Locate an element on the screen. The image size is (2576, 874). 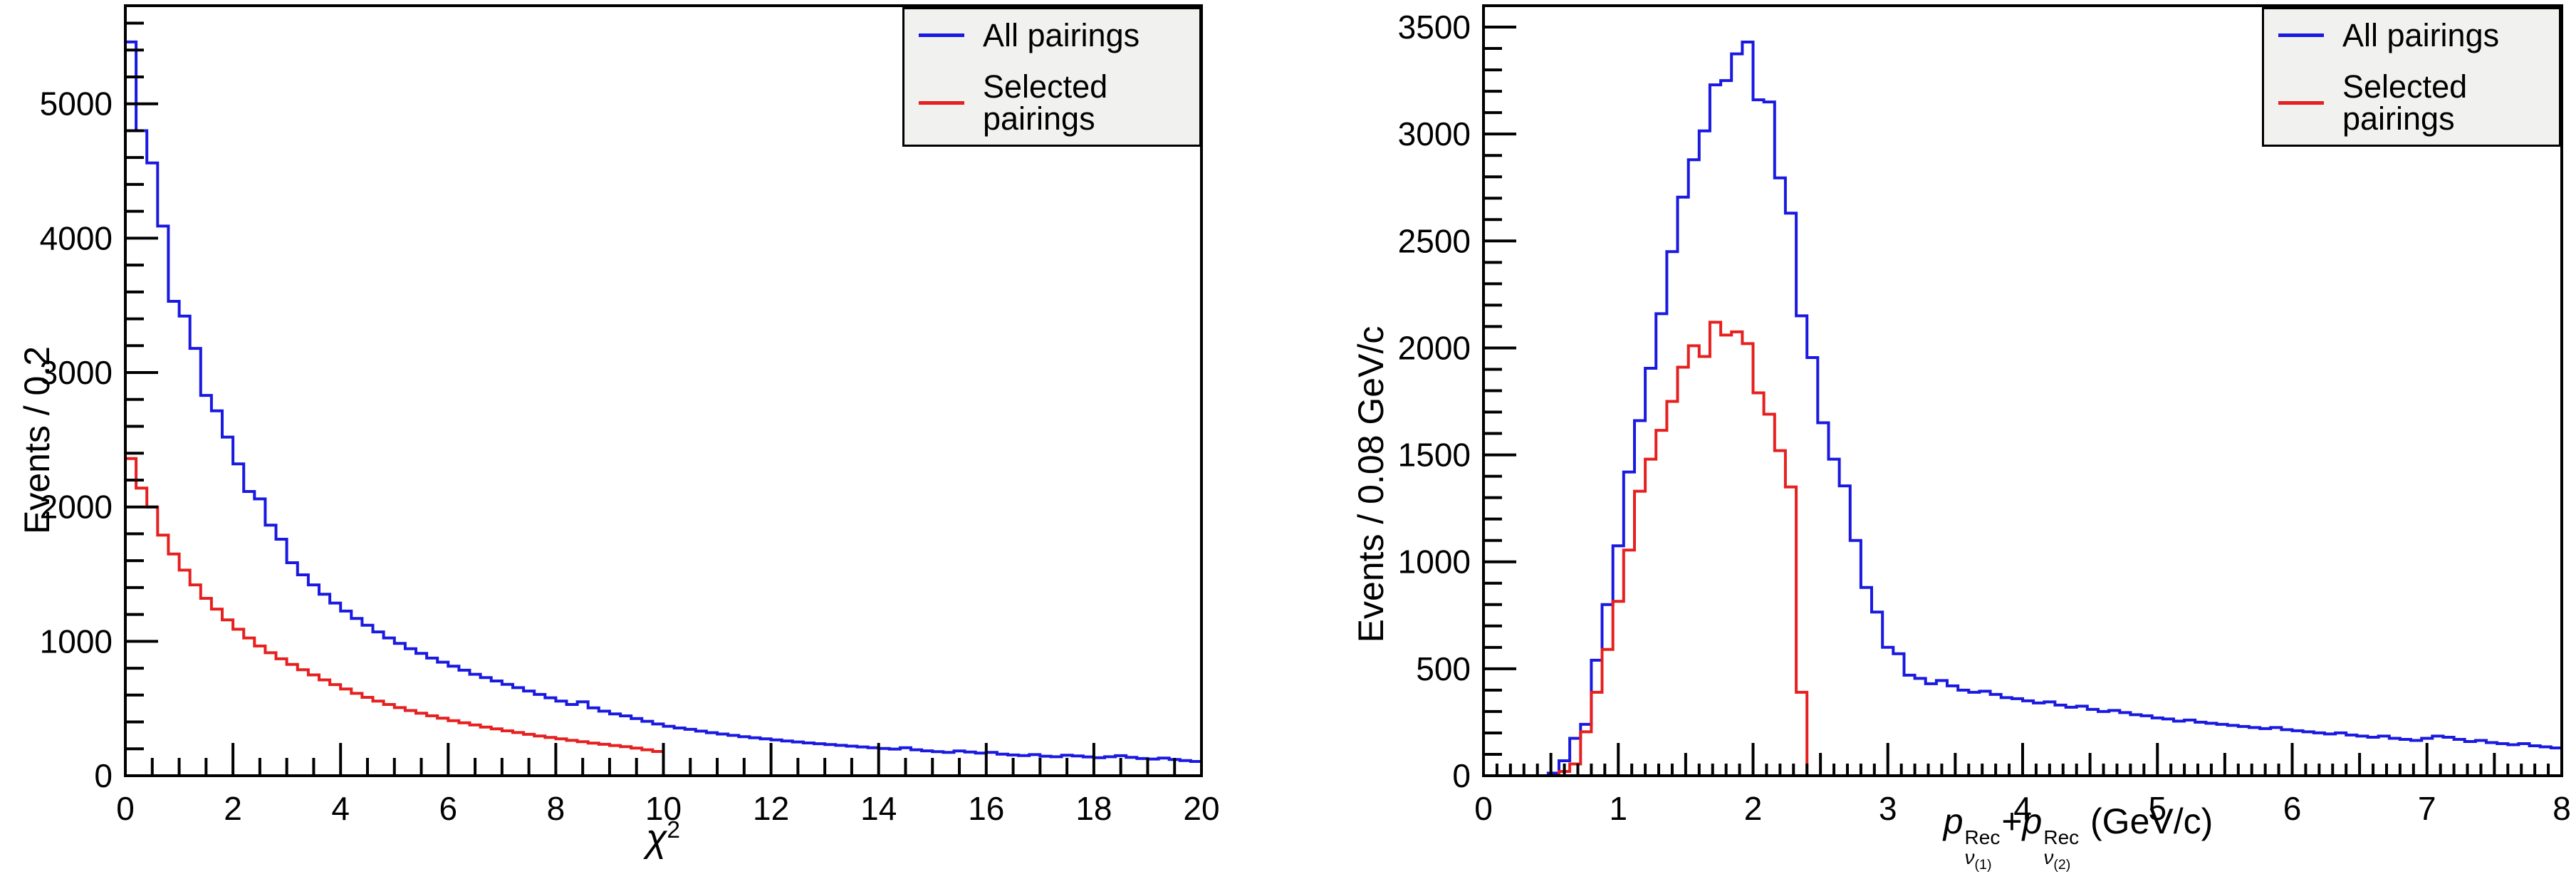
left-x-axis-title: χ2 is located at coordinates (663, 838).